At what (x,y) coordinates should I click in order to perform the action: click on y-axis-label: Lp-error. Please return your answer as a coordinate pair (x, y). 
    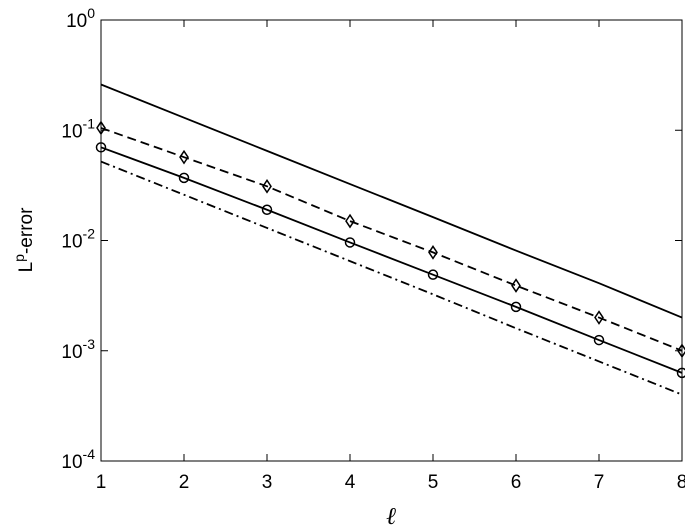
    Looking at the image, I should click on (24, 239).